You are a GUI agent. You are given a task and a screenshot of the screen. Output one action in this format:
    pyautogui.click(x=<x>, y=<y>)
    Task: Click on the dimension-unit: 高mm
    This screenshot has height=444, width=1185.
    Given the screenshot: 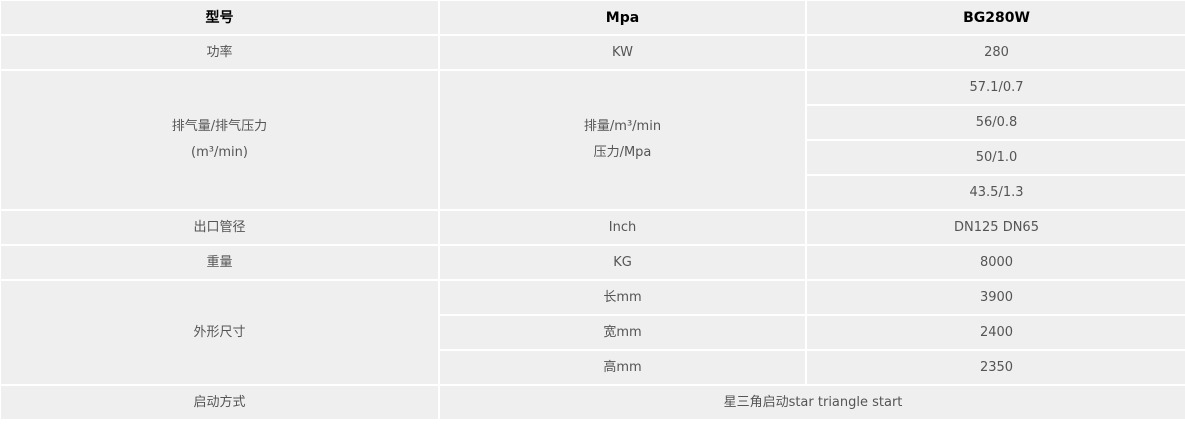 What is the action you would take?
    pyautogui.click(x=622, y=367)
    